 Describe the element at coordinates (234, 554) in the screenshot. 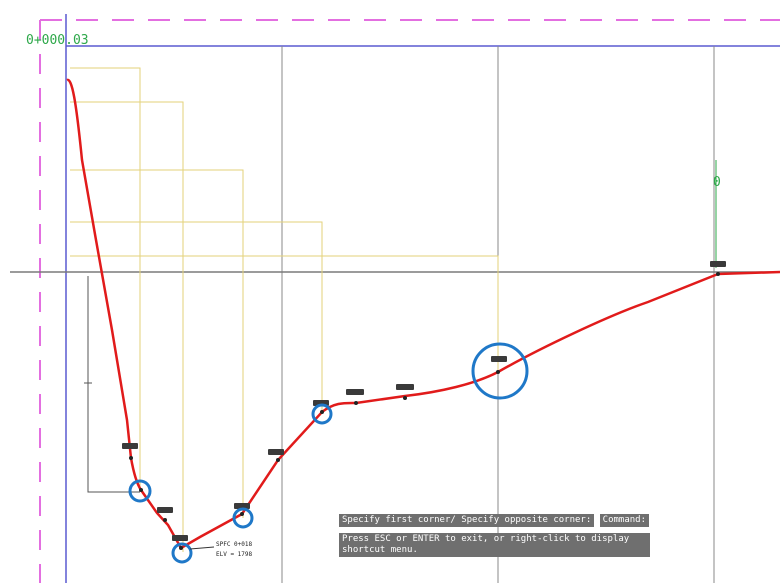

I see `callout-text-line2: ELV = 1798` at that location.